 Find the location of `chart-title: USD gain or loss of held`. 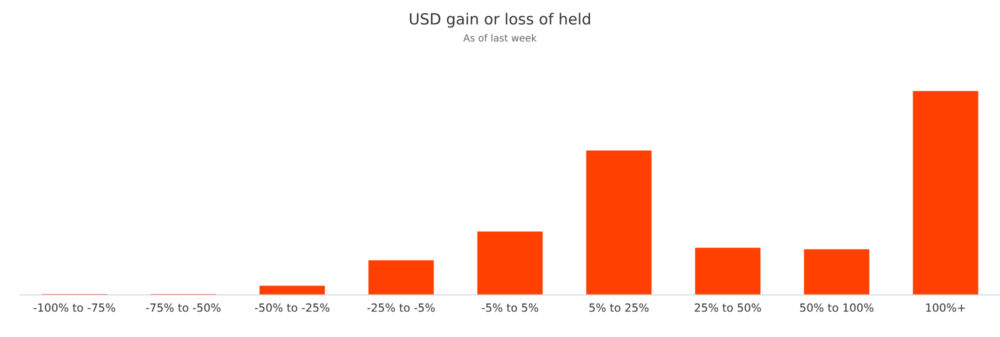

chart-title: USD gain or loss of held is located at coordinates (500, 20).